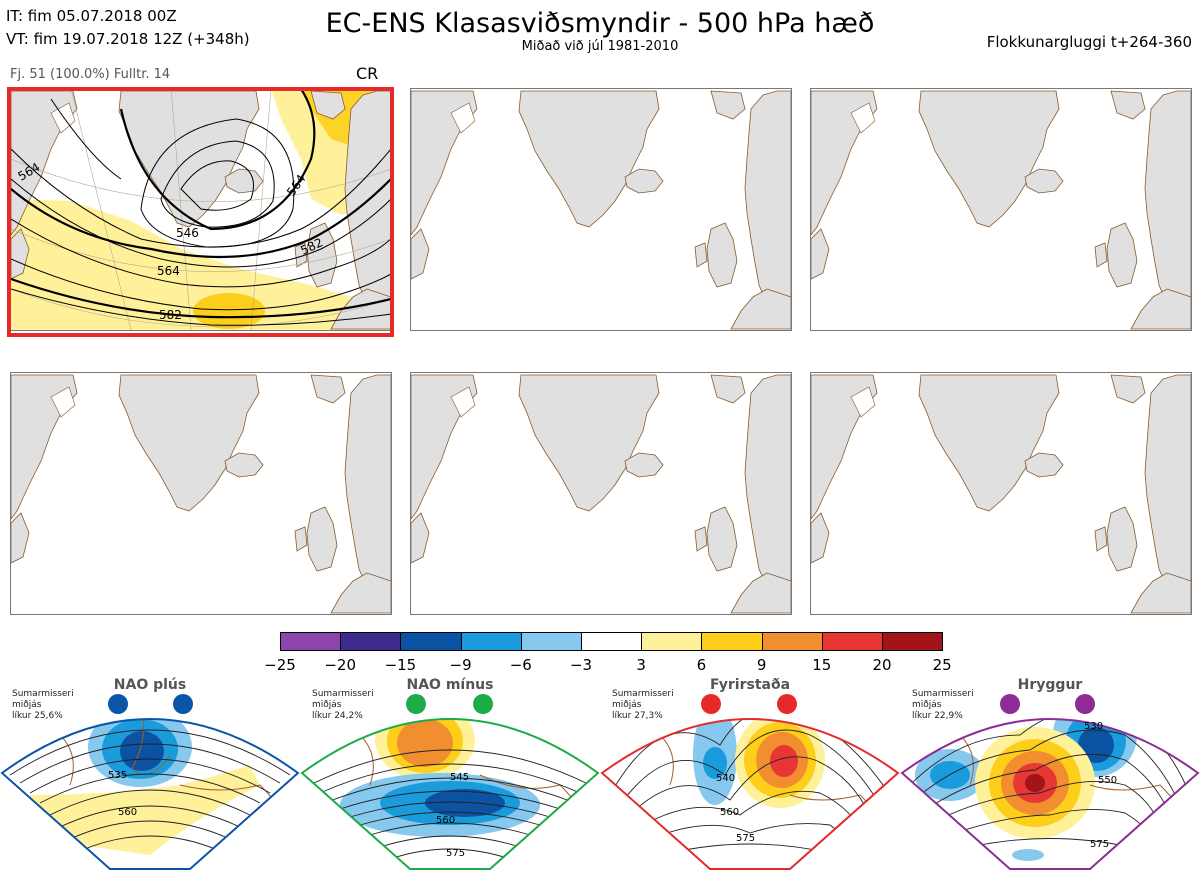  What do you see at coordinates (1093, 726) in the screenshot?
I see `svg-text: 530` at bounding box center [1093, 726].